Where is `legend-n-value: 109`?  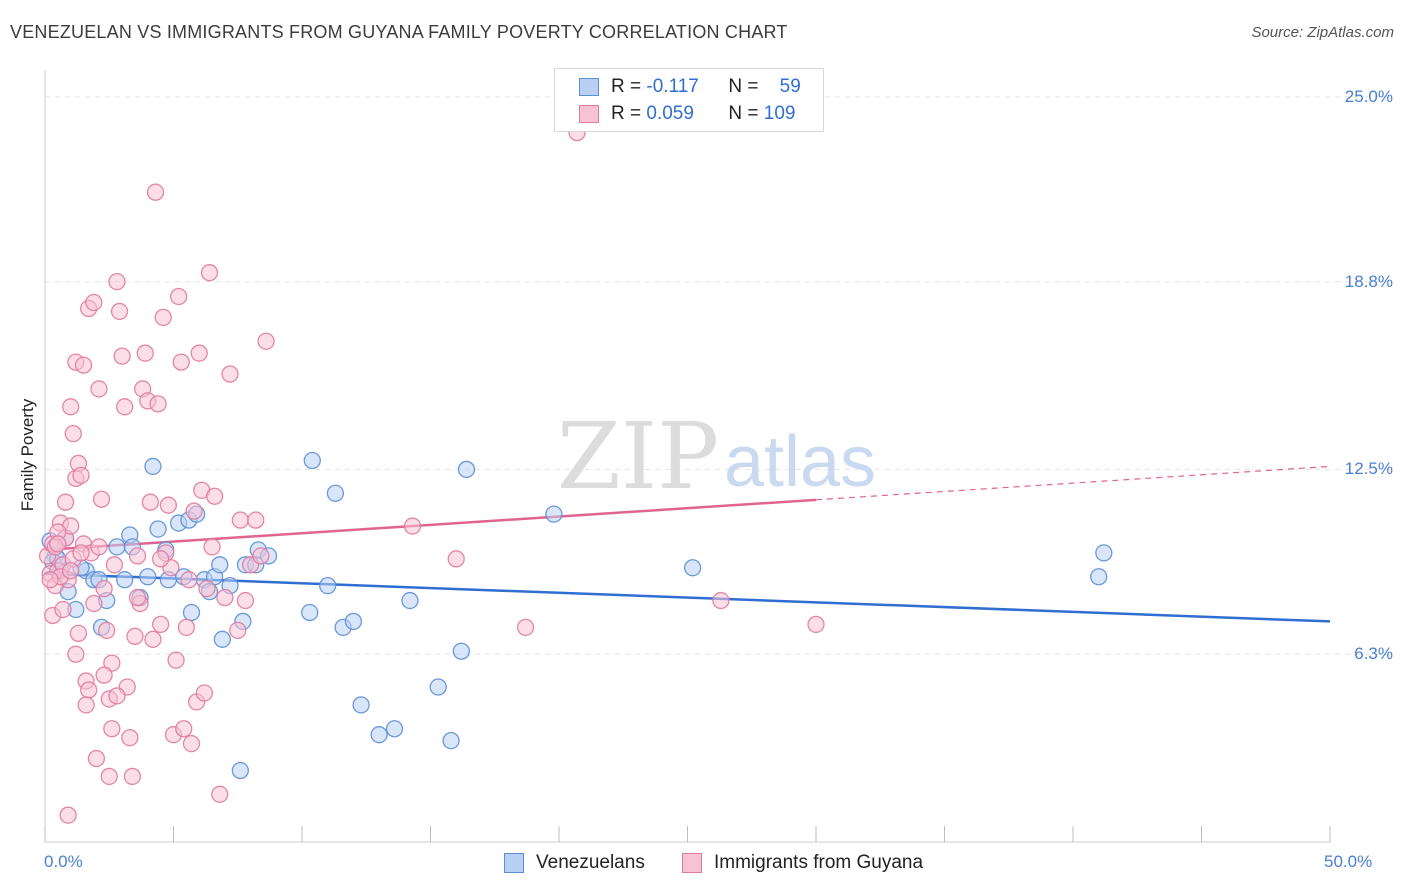
legend-n-value: 109 is located at coordinates (779, 113).